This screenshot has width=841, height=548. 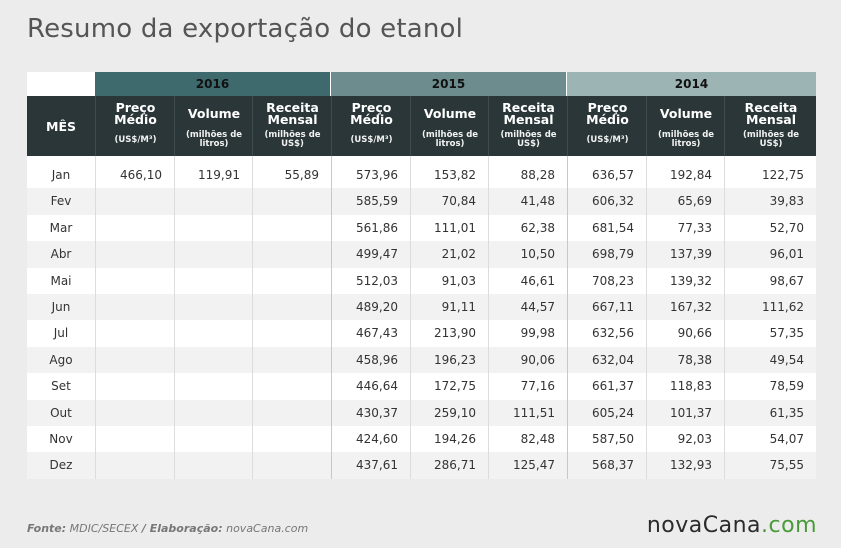 I want to click on month-column-header: MÊS, so click(x=61, y=126).